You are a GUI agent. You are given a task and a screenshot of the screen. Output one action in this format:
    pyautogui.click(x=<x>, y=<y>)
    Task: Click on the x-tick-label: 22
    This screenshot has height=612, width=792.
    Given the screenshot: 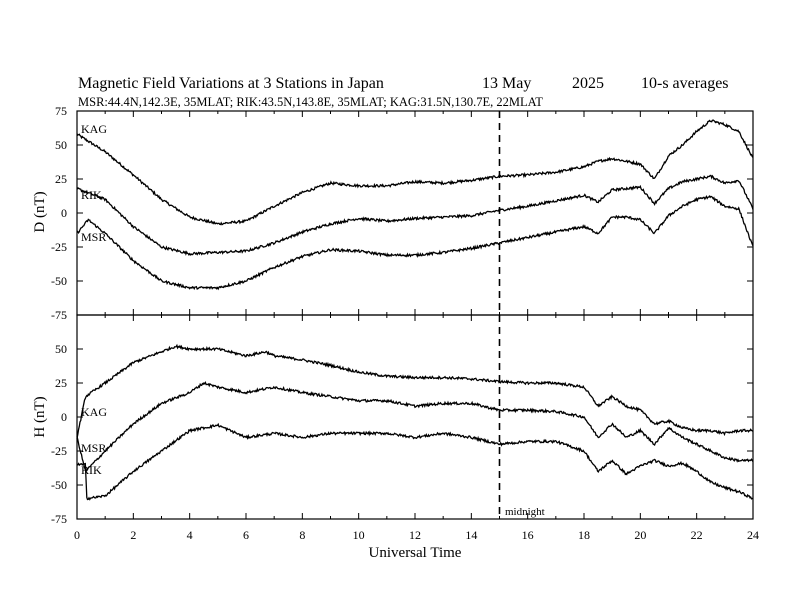 What is the action you would take?
    pyautogui.click(x=697, y=535)
    